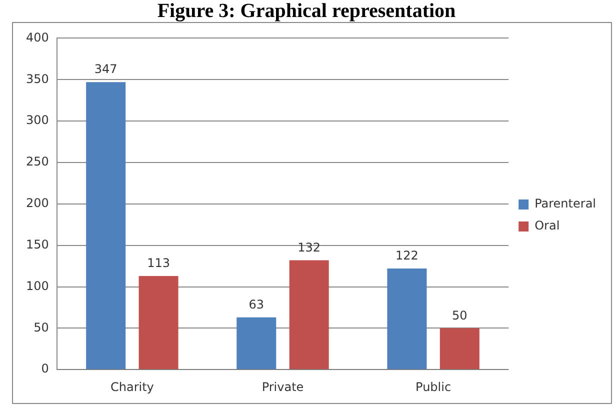 The image size is (613, 406). What do you see at coordinates (37, 285) in the screenshot?
I see `y-tick-label: 100` at bounding box center [37, 285].